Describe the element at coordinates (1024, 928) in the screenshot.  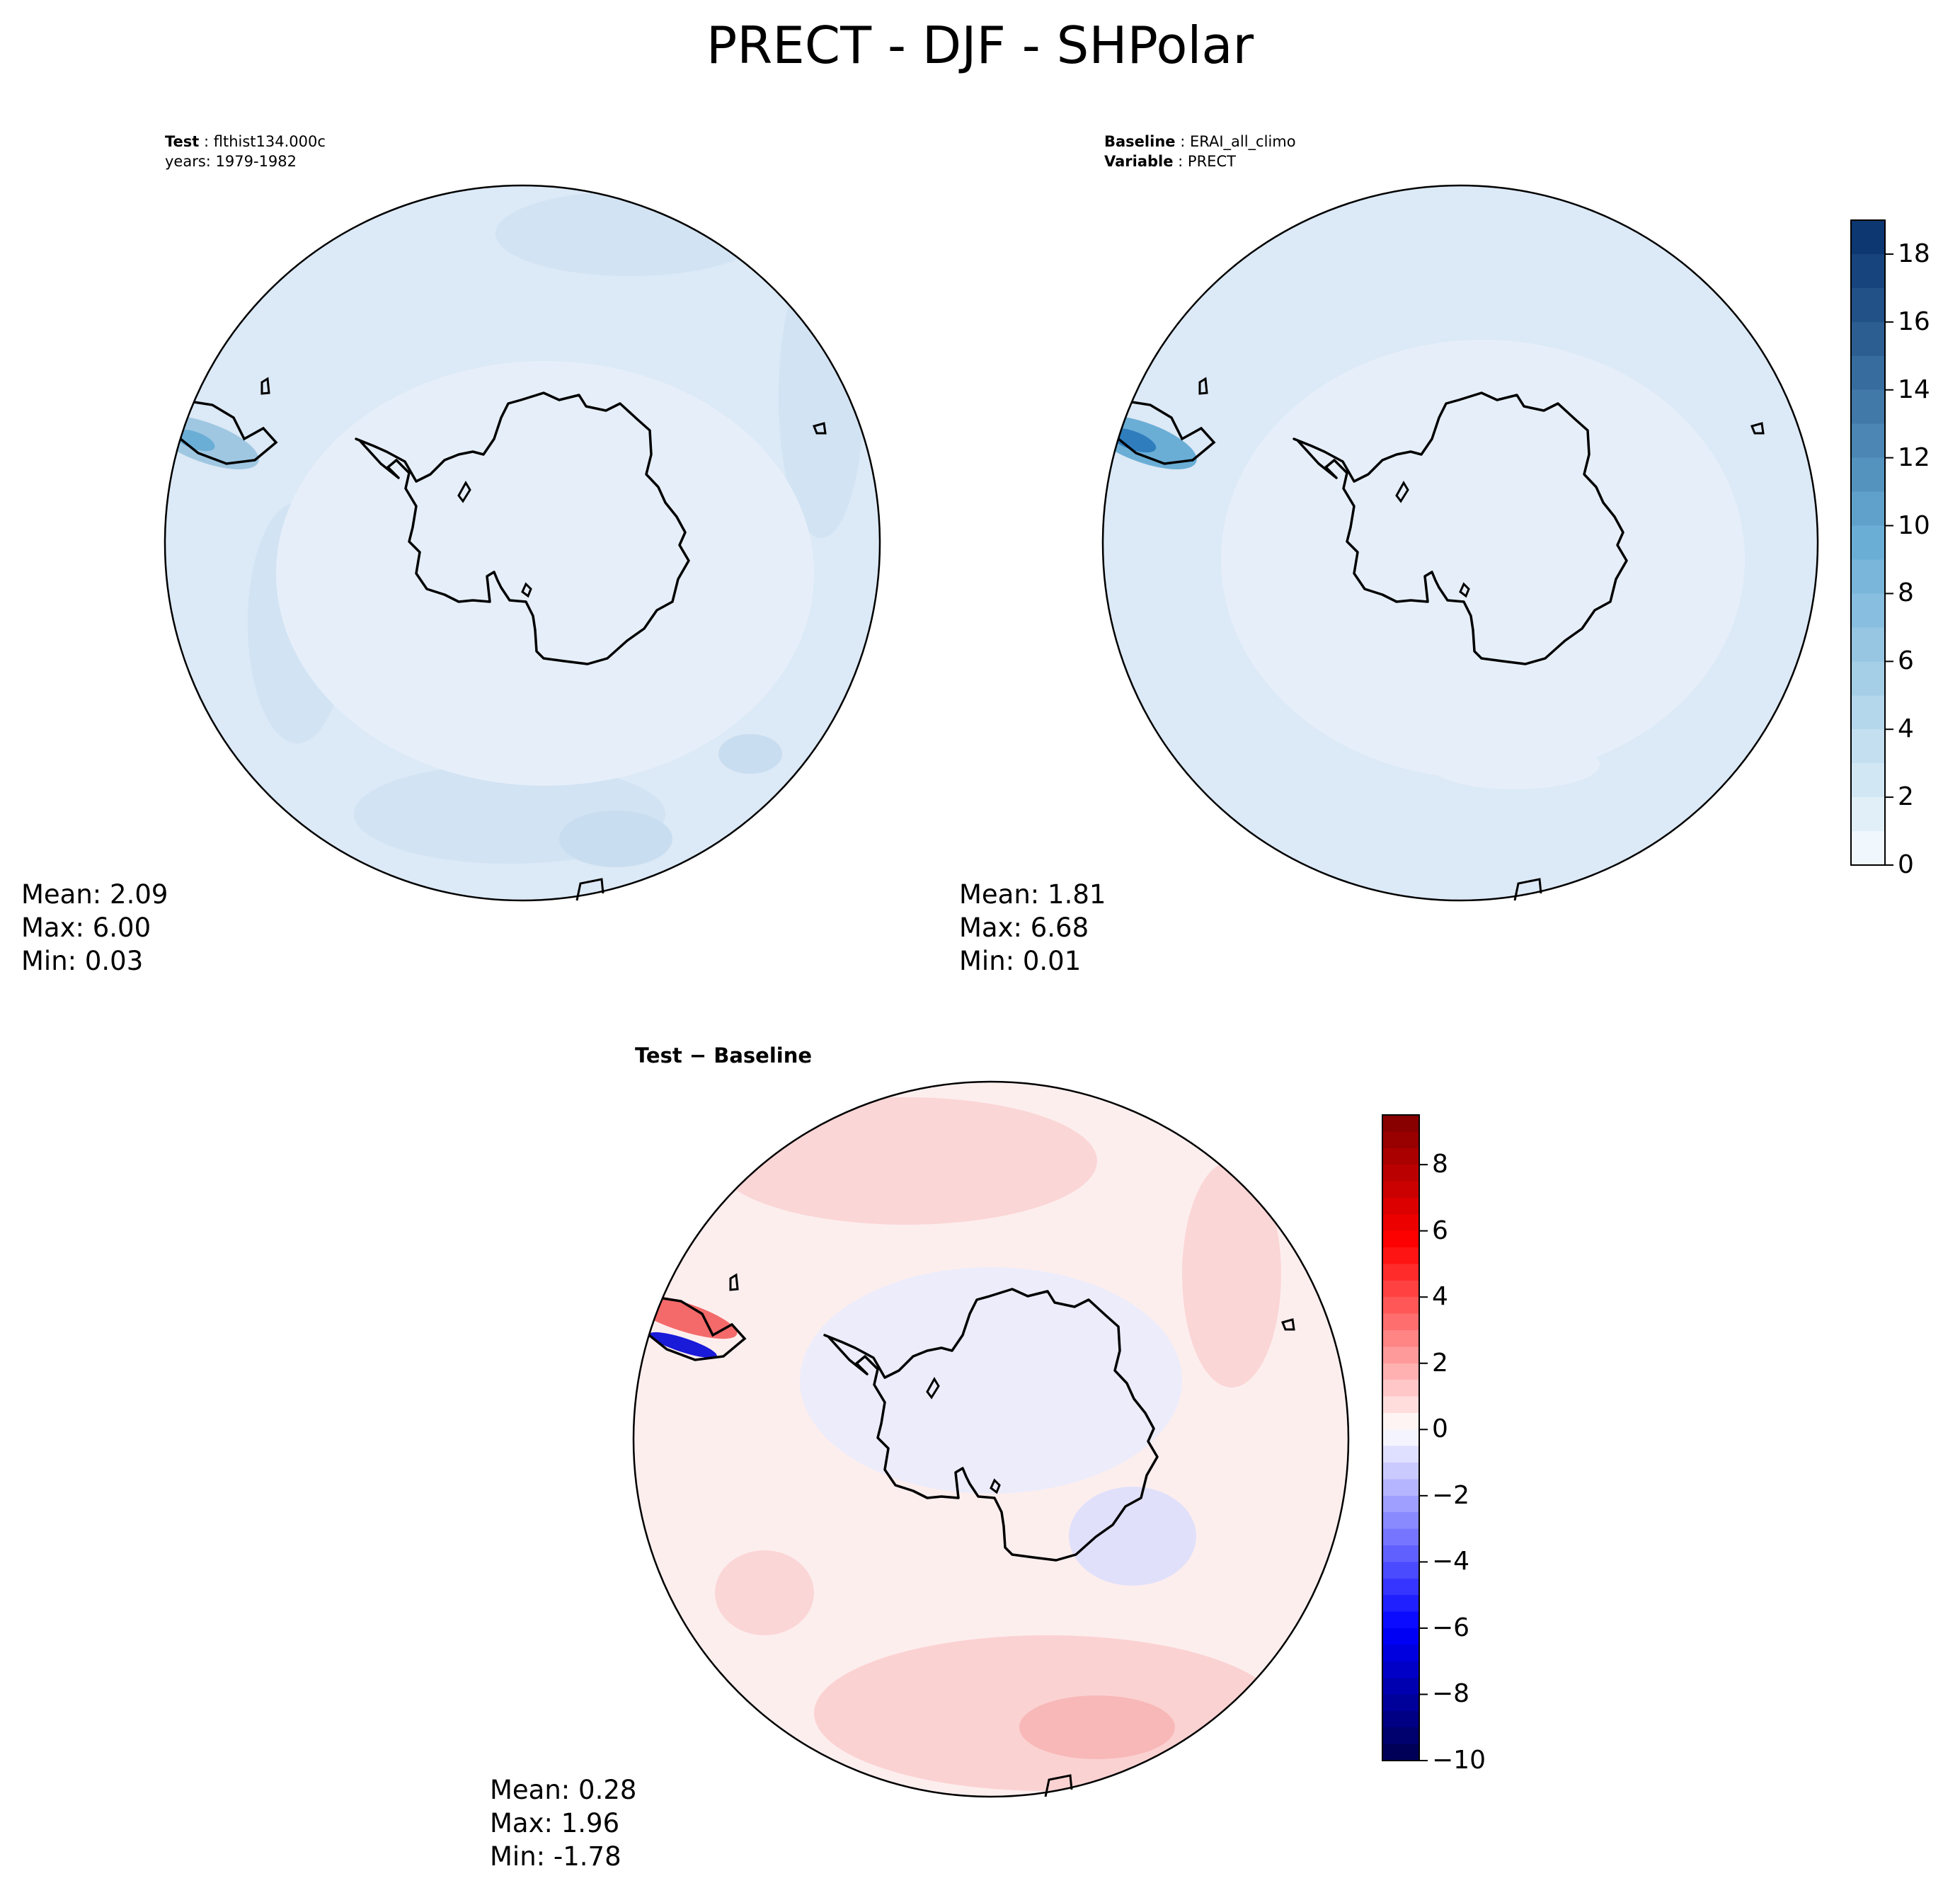
I see `baseline-max: Max: 6.68` at that location.